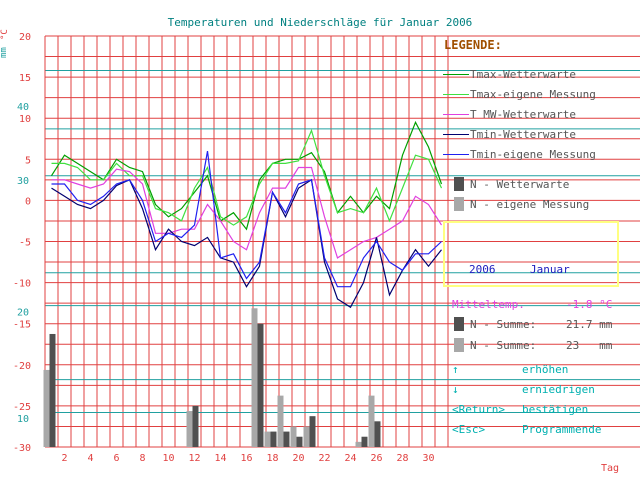 The image size is (640, 480). Describe the element at coordinates (473, 45) in the screenshot. I see `legend-title: LEGENDE:` at that location.